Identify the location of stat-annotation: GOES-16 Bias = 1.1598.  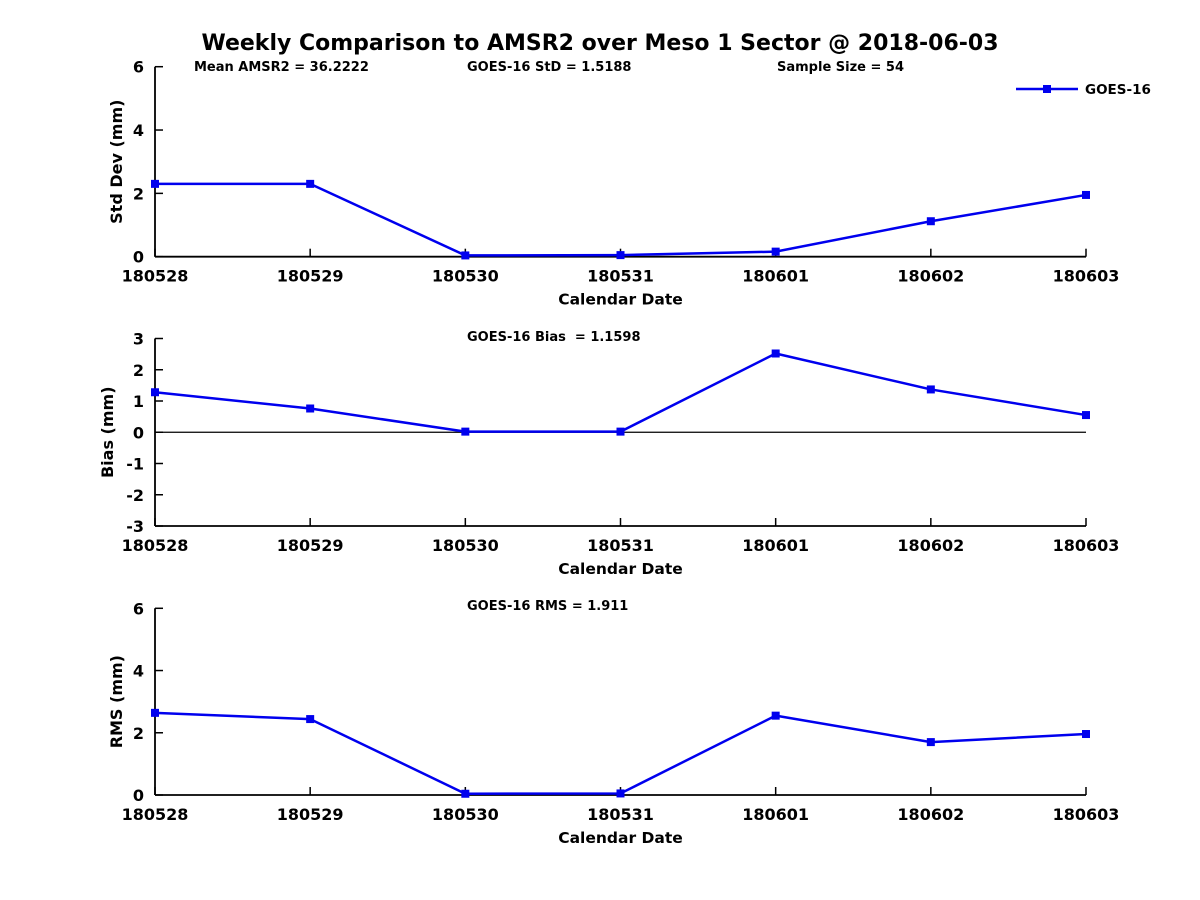
(554, 337).